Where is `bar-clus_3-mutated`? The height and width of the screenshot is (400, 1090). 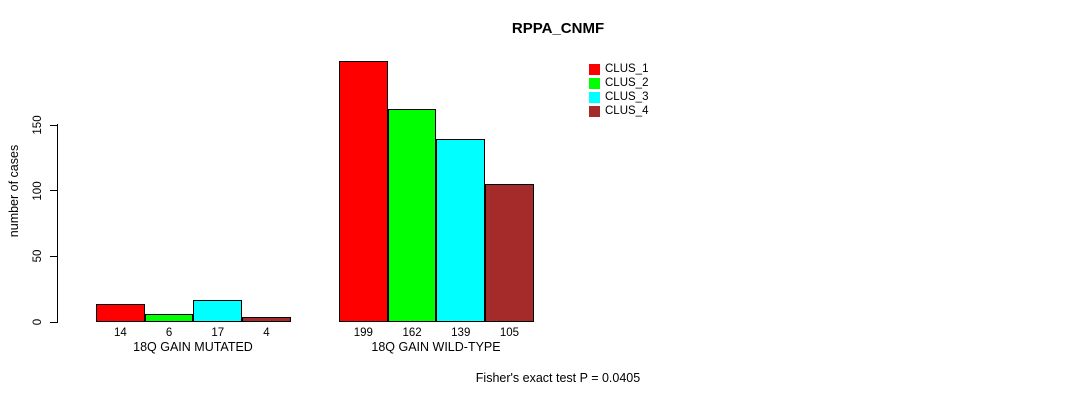 bar-clus_3-mutated is located at coordinates (218, 310).